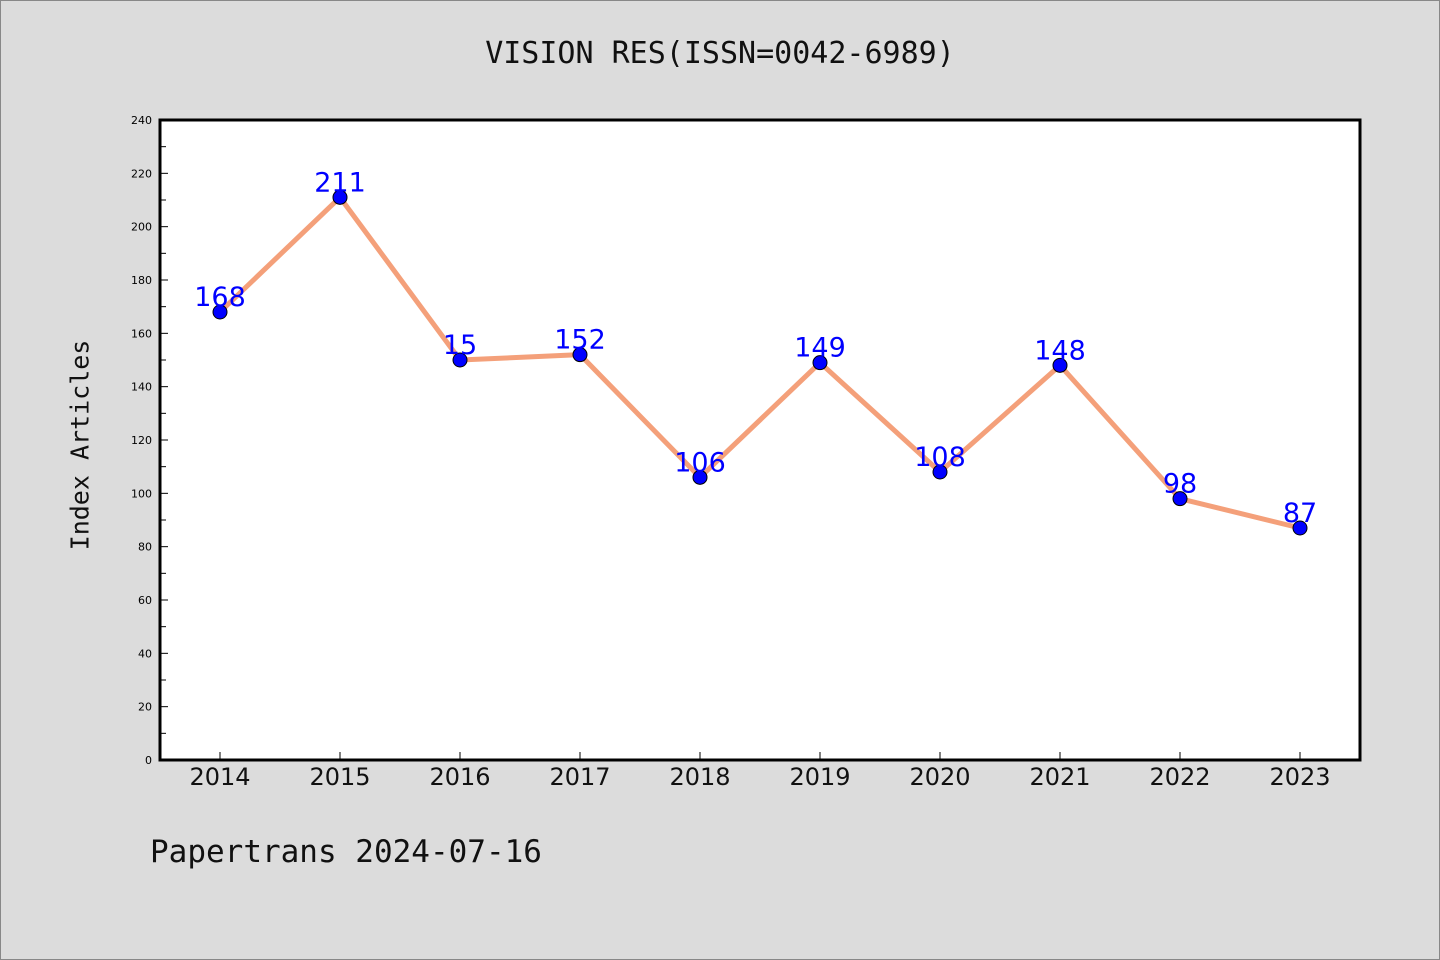  Describe the element at coordinates (459, 777) in the screenshot. I see `x-tick-label: 2016` at that location.